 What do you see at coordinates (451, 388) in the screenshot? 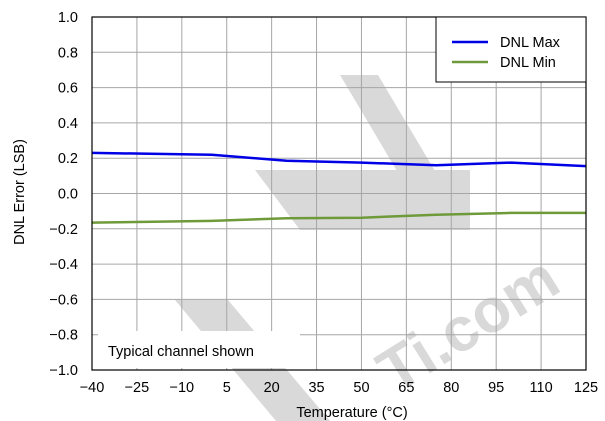
I see `x-tick-label: 80` at bounding box center [451, 388].